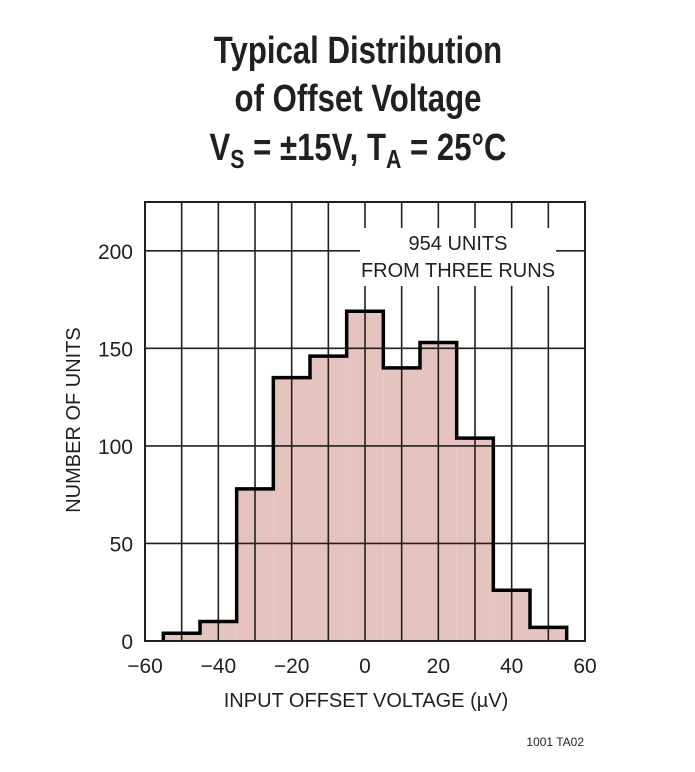 The height and width of the screenshot is (772, 695). I want to click on chart-title-line-1: Typical Distribution, so click(358, 51).